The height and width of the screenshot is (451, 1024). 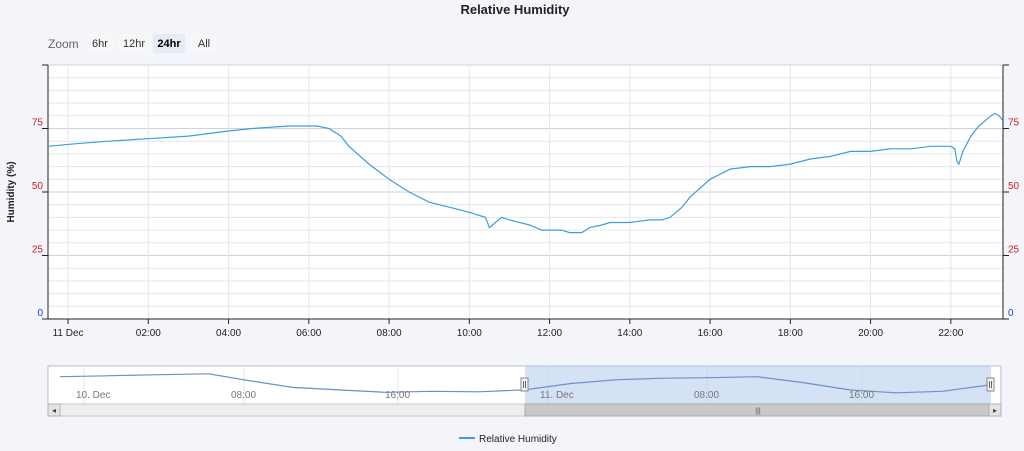 I want to click on zoom-button-label: All, so click(x=204, y=44).